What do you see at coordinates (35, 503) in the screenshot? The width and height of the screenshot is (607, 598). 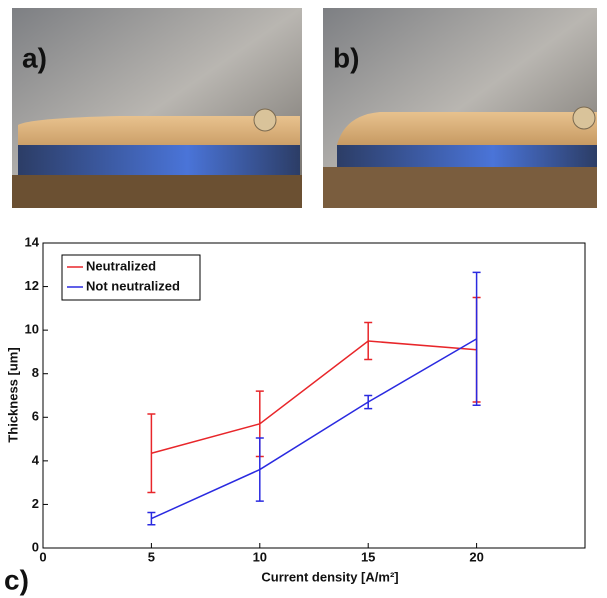 I see `y-tick-label: 2` at bounding box center [35, 503].